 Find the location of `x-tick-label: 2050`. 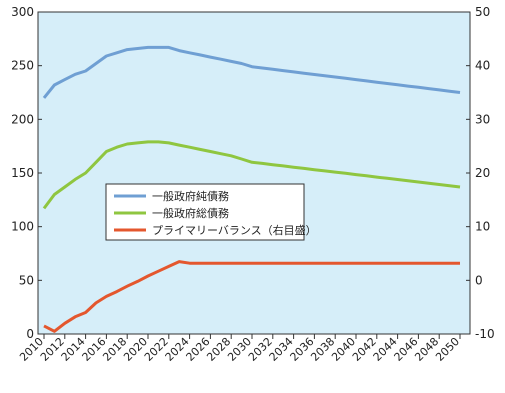

x-tick-label: 2050 is located at coordinates (447, 349).